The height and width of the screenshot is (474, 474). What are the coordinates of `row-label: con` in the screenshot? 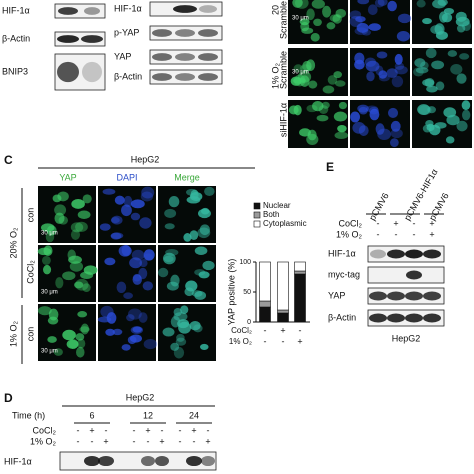 It's located at (30, 215).